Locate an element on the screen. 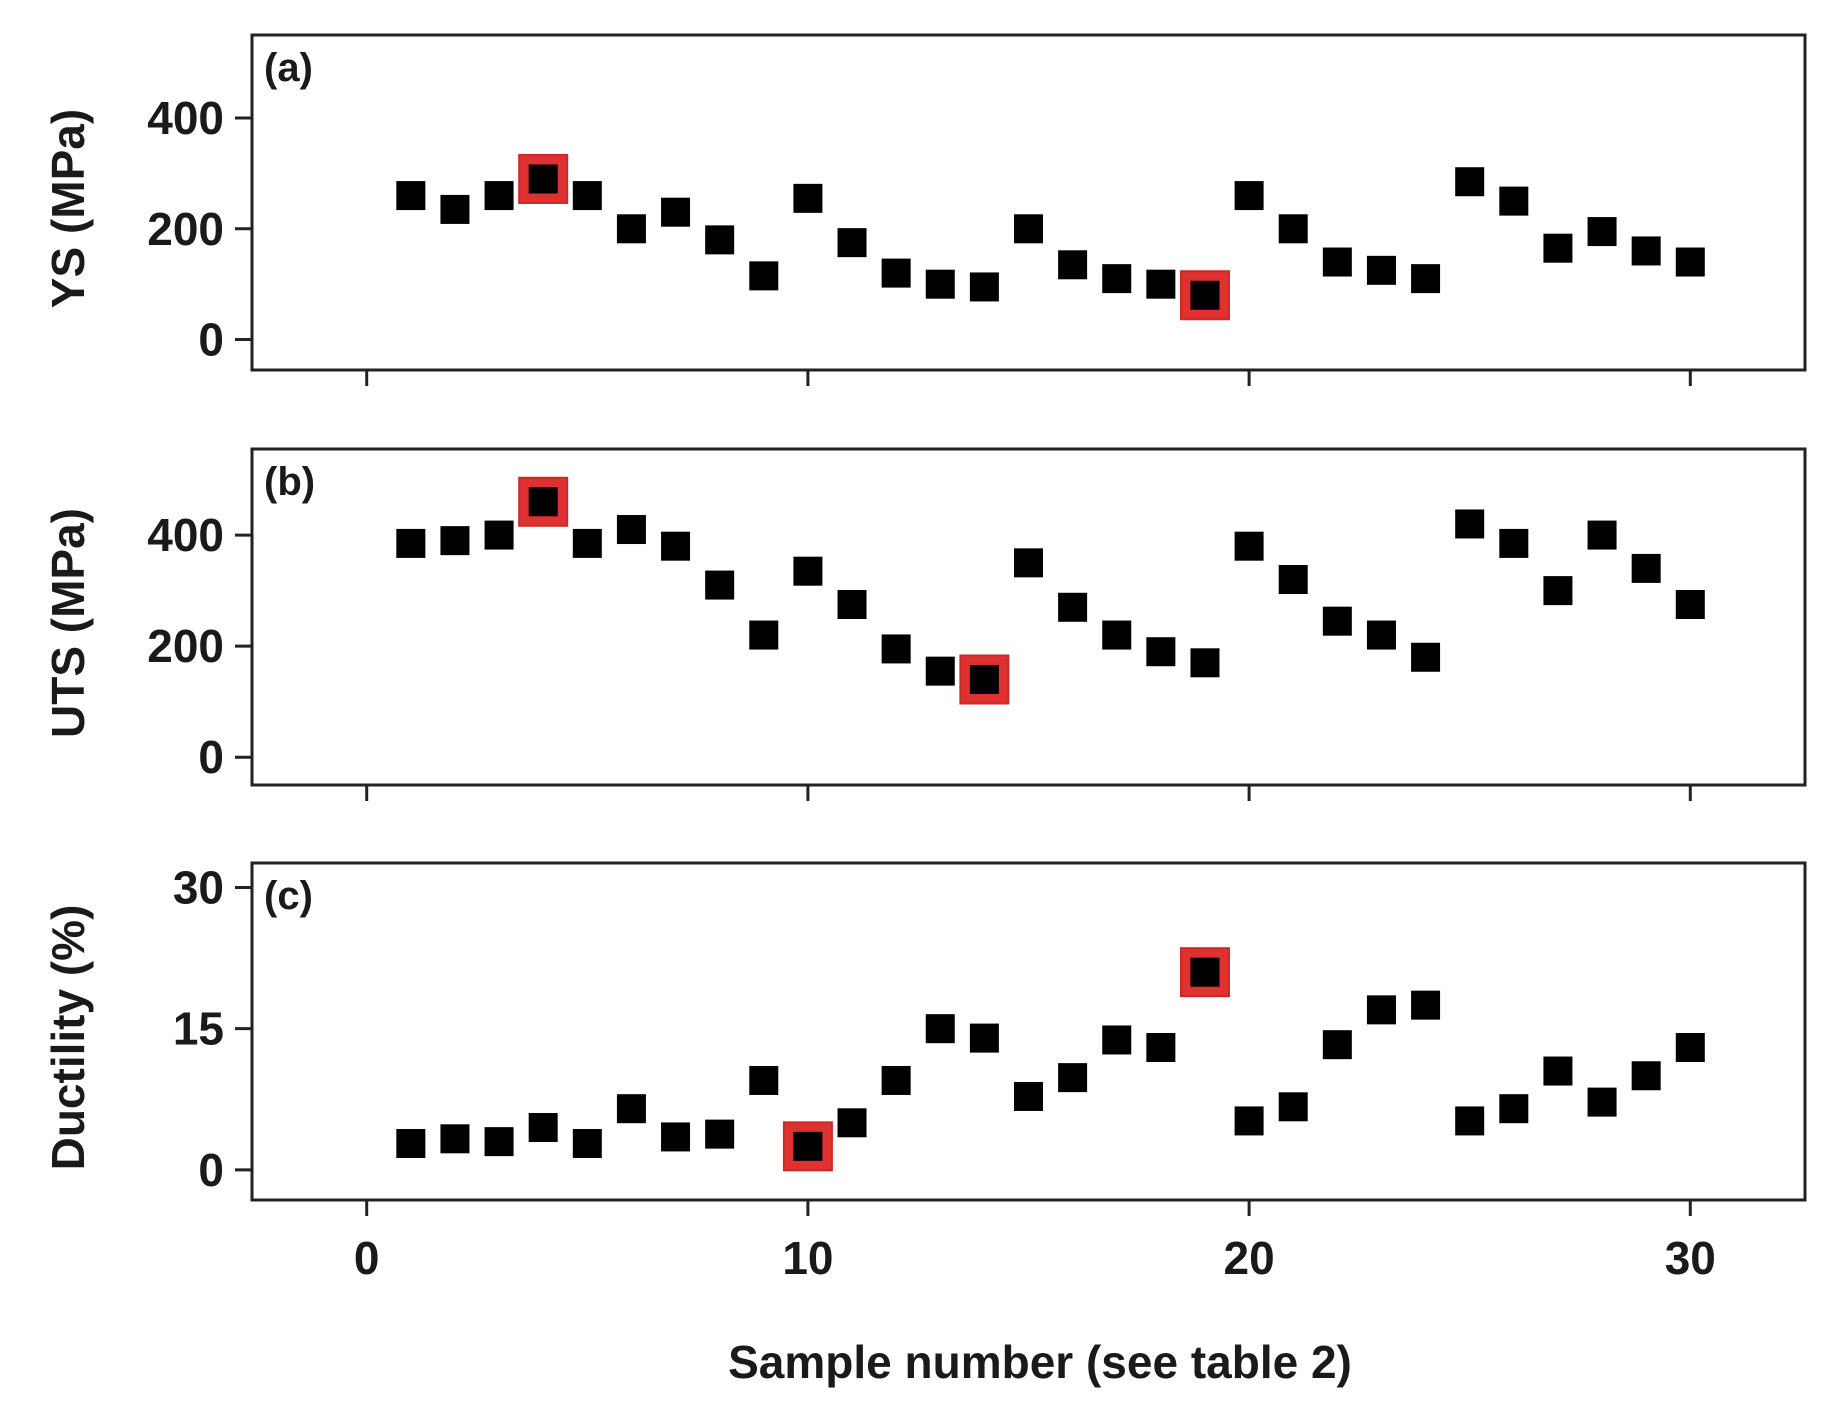 Image resolution: width=1836 pixels, height=1405 pixels. y-tick-label: 15 is located at coordinates (198, 1029).